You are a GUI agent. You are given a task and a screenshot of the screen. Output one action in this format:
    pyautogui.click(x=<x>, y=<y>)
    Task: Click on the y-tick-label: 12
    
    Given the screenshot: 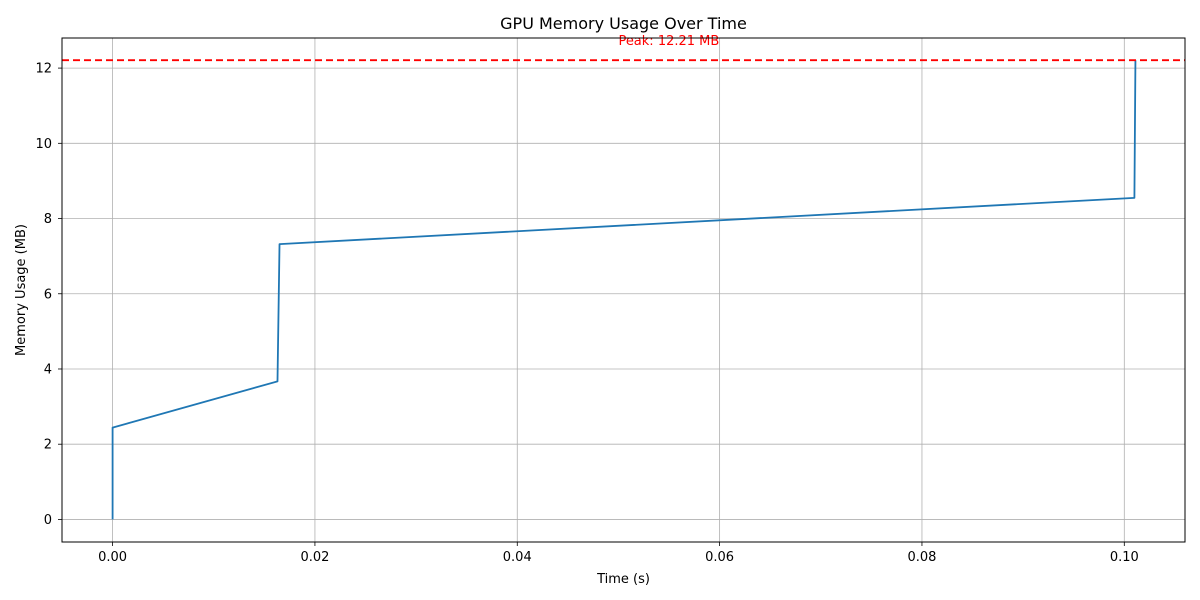 What is the action you would take?
    pyautogui.click(x=43, y=69)
    